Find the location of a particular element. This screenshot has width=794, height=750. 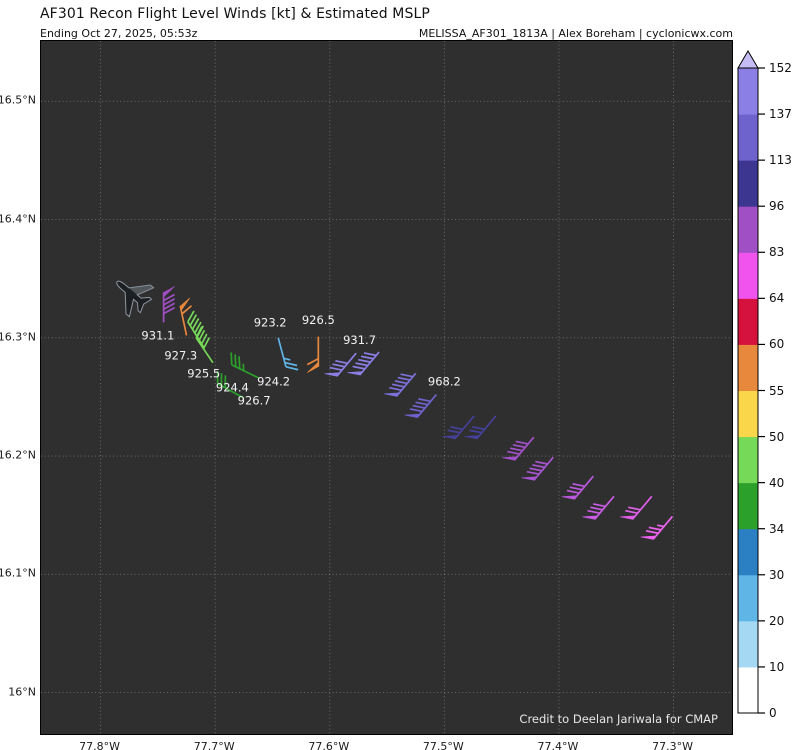

colorbar-tick-label: 30 is located at coordinates (777, 574).